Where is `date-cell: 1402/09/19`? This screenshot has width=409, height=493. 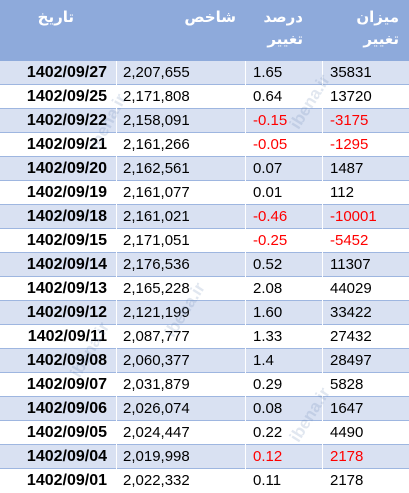
date-cell: 1402/09/19 is located at coordinates (66, 192).